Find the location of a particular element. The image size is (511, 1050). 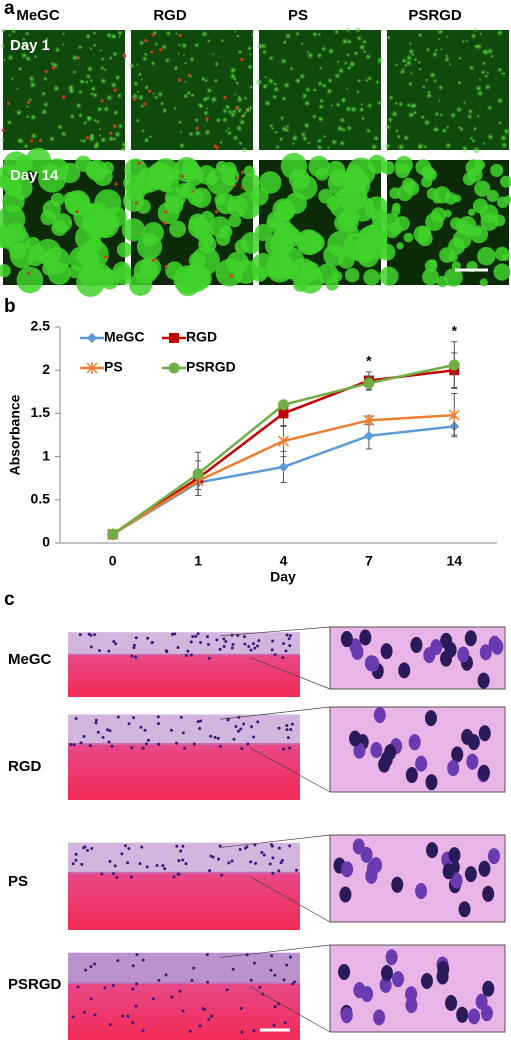

y-axis-title: Absorbance is located at coordinates (15, 434).